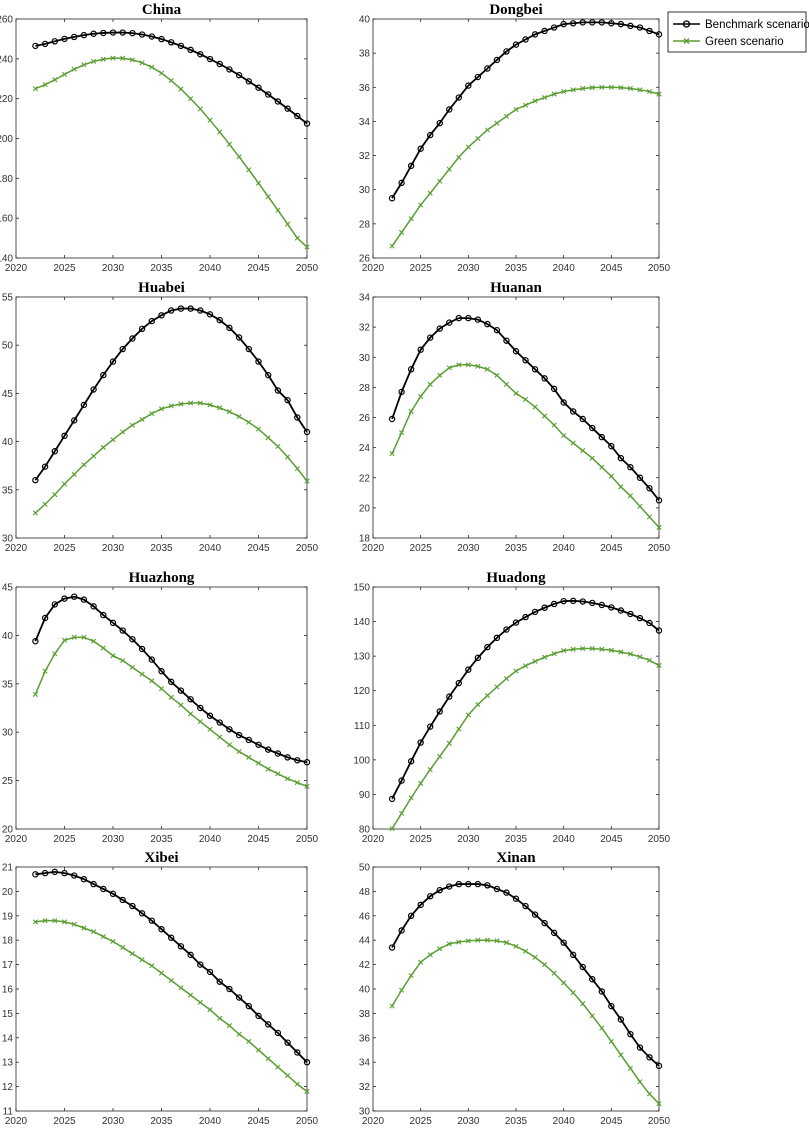 This screenshot has height=1129, width=809. I want to click on panel-huanan-axes-box, so click(516, 417).